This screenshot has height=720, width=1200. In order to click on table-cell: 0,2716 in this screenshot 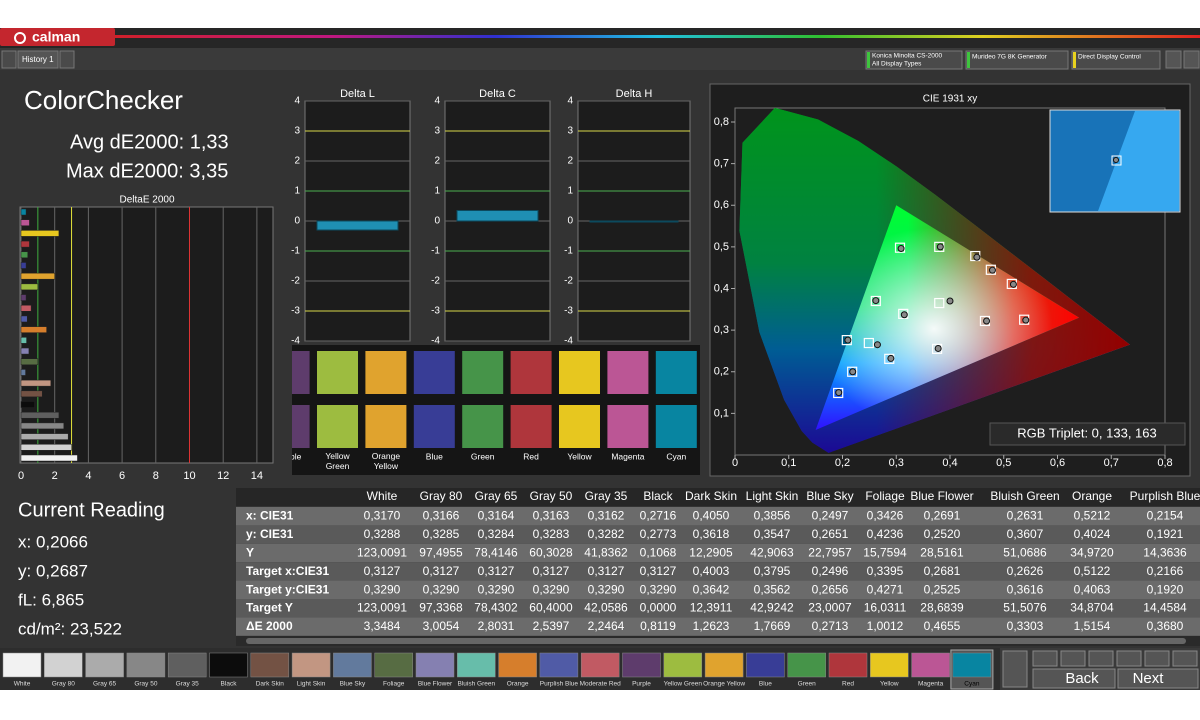, I will do `click(658, 516)`.